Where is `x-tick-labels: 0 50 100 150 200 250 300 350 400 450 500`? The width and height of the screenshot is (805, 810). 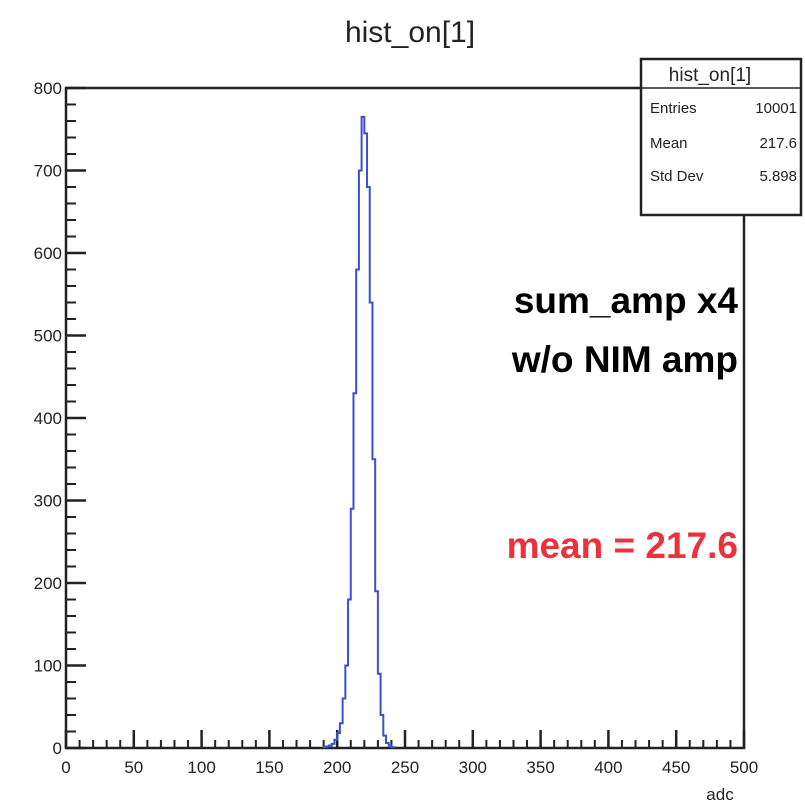 x-tick-labels: 0 50 100 150 200 250 300 350 400 450 500 is located at coordinates (409, 767).